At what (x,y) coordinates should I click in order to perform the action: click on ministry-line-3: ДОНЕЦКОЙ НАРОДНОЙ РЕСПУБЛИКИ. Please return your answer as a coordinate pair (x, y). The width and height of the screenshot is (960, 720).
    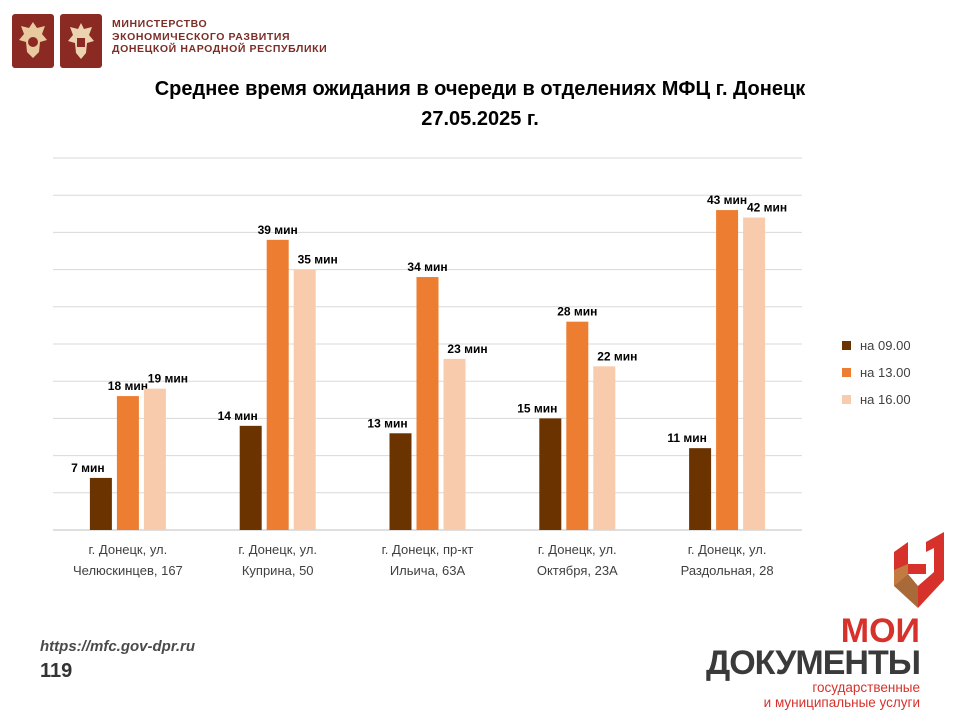
    Looking at the image, I should click on (220, 49).